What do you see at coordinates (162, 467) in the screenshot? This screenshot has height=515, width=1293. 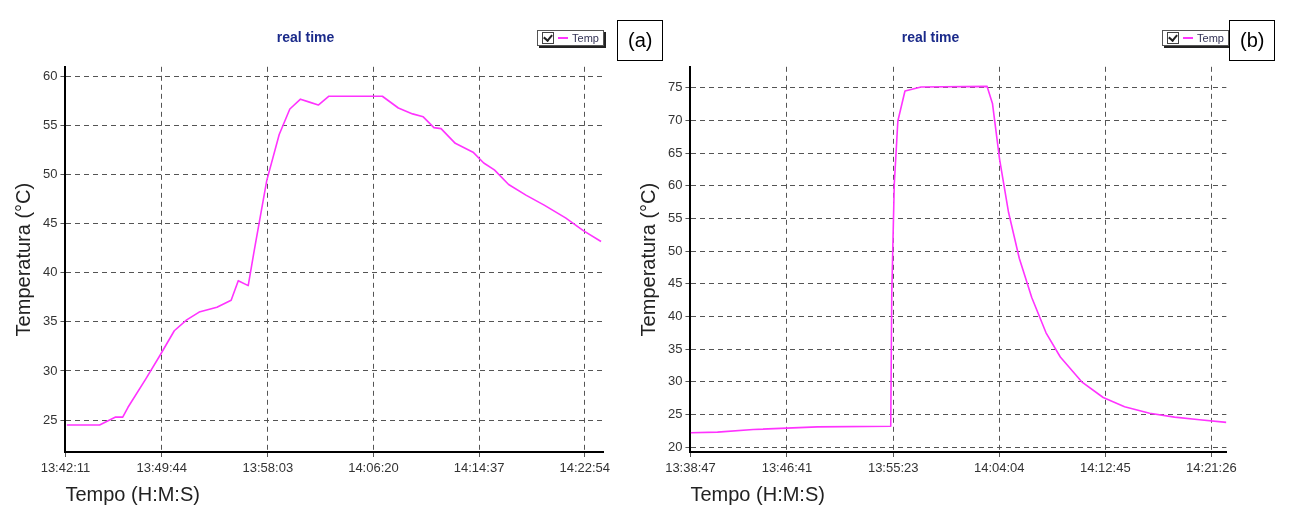 I see `x-tick-label: 13:49:44` at bounding box center [162, 467].